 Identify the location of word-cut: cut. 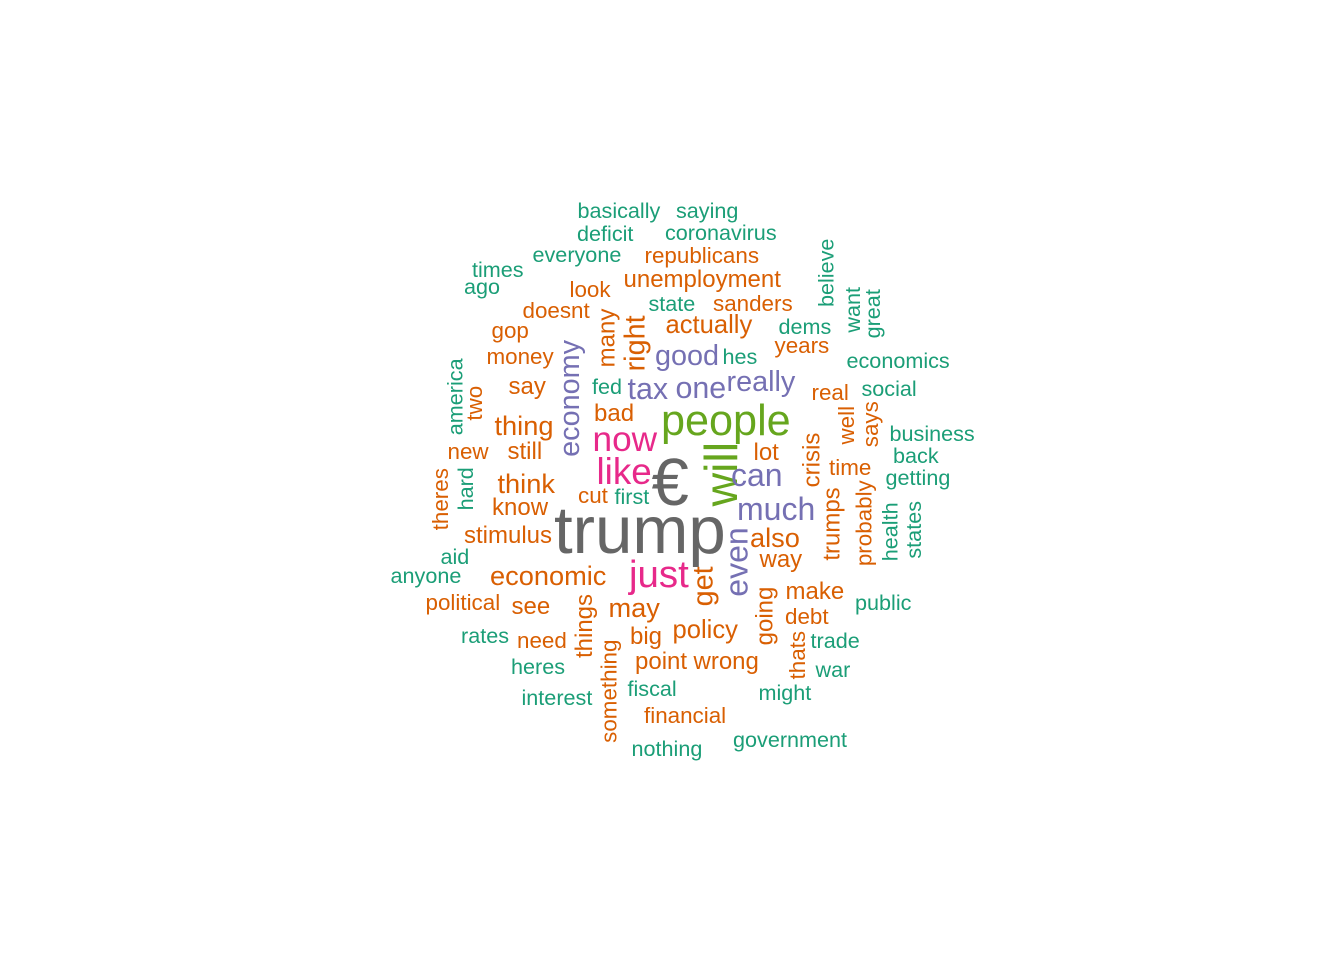
(593, 495).